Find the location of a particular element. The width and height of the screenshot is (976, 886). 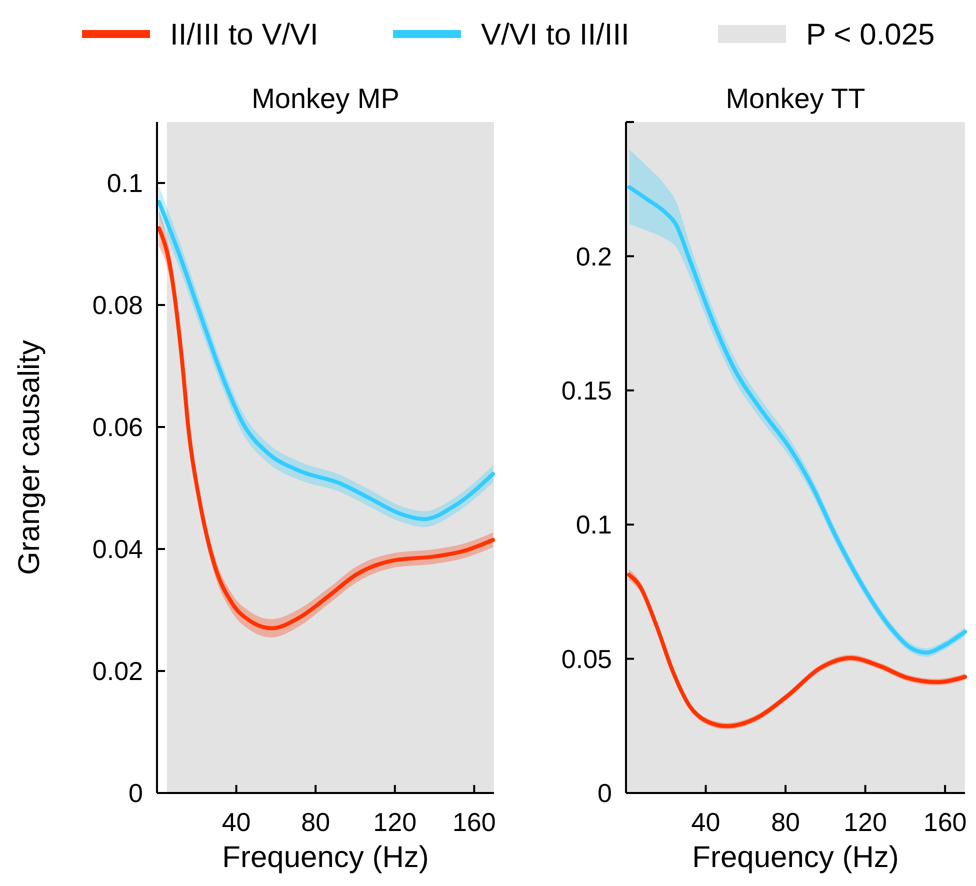

y-tick-label: 0.08 is located at coordinates (117, 305).